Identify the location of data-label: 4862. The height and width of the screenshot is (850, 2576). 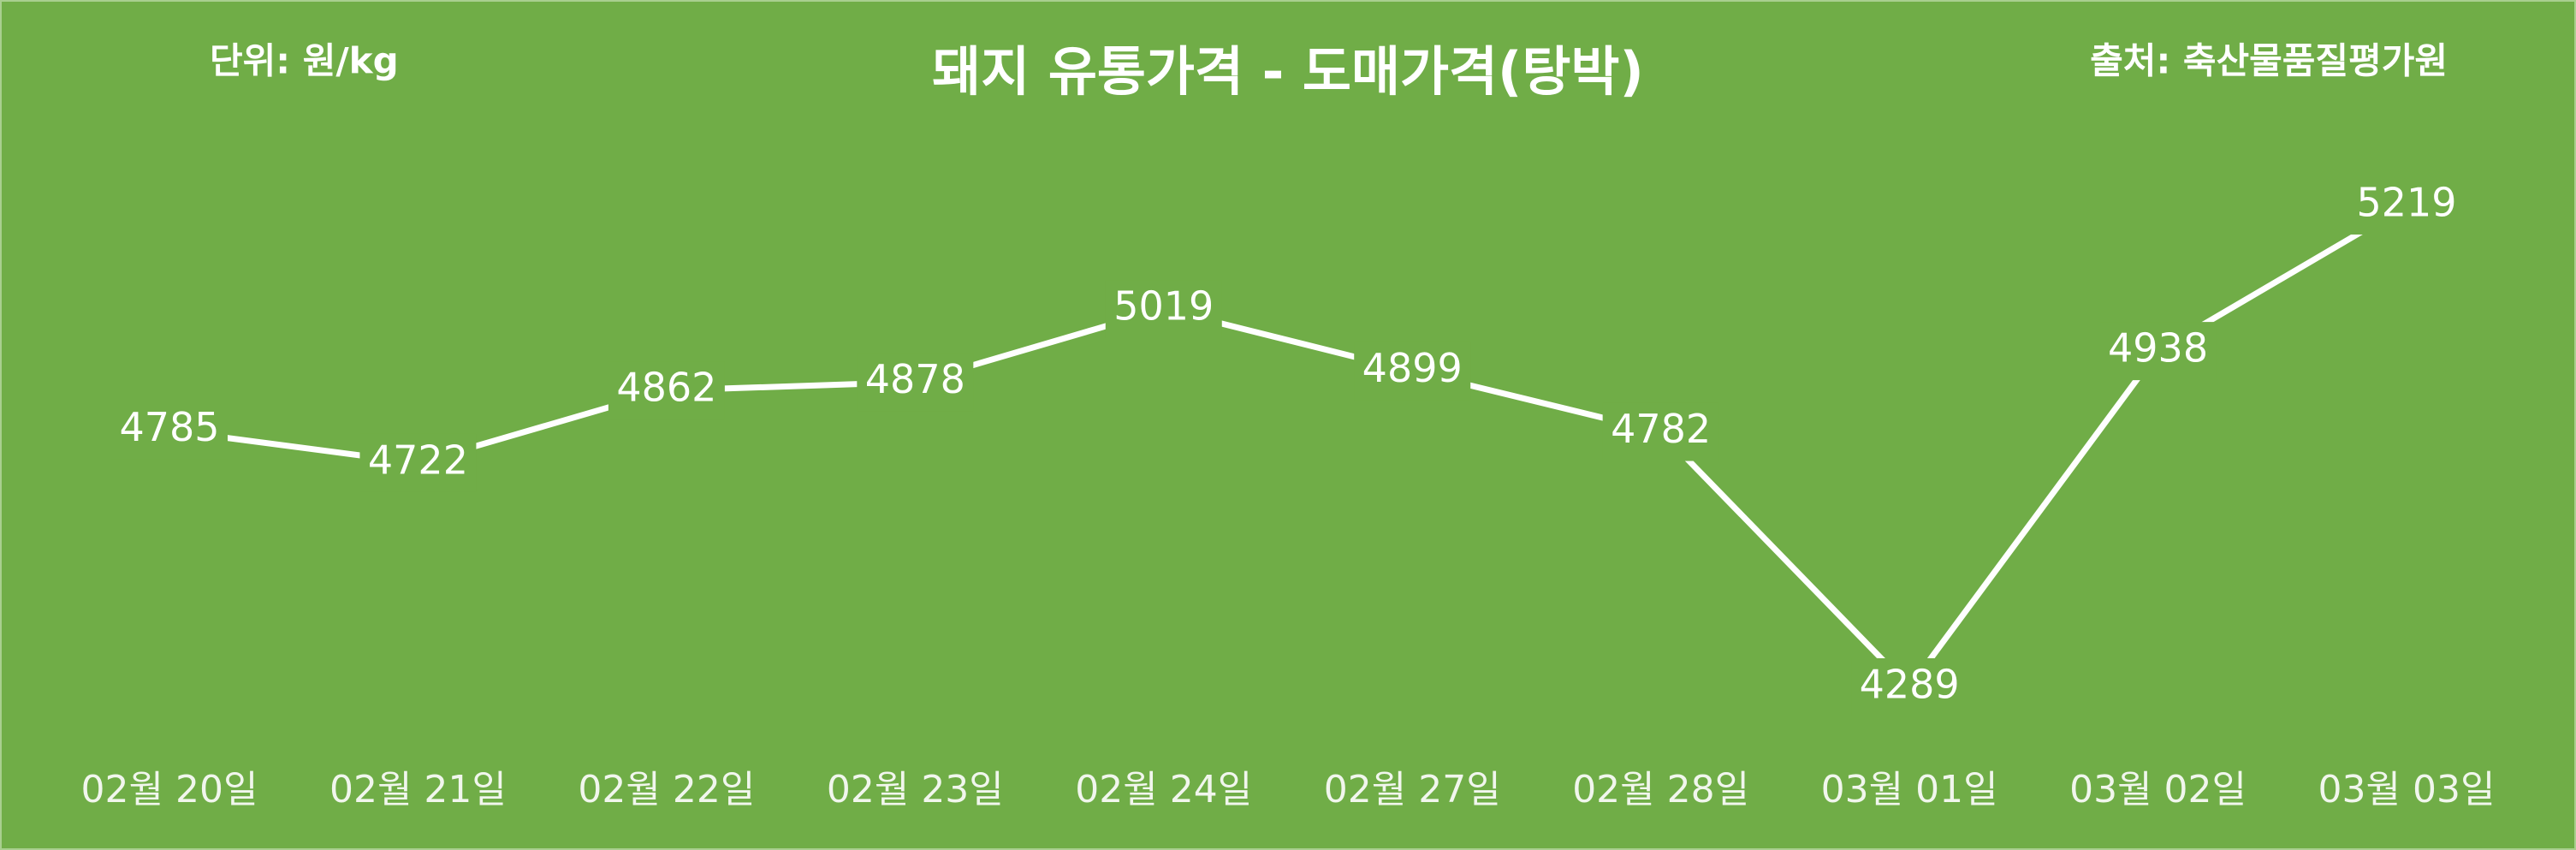
(666, 388).